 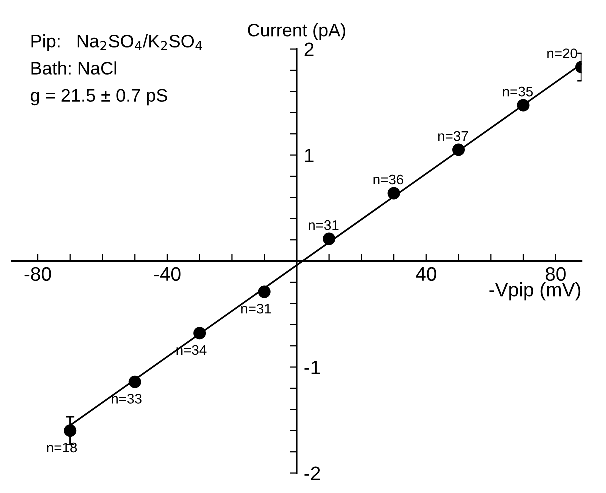 I want to click on annotation: n=35, so click(x=518, y=91).